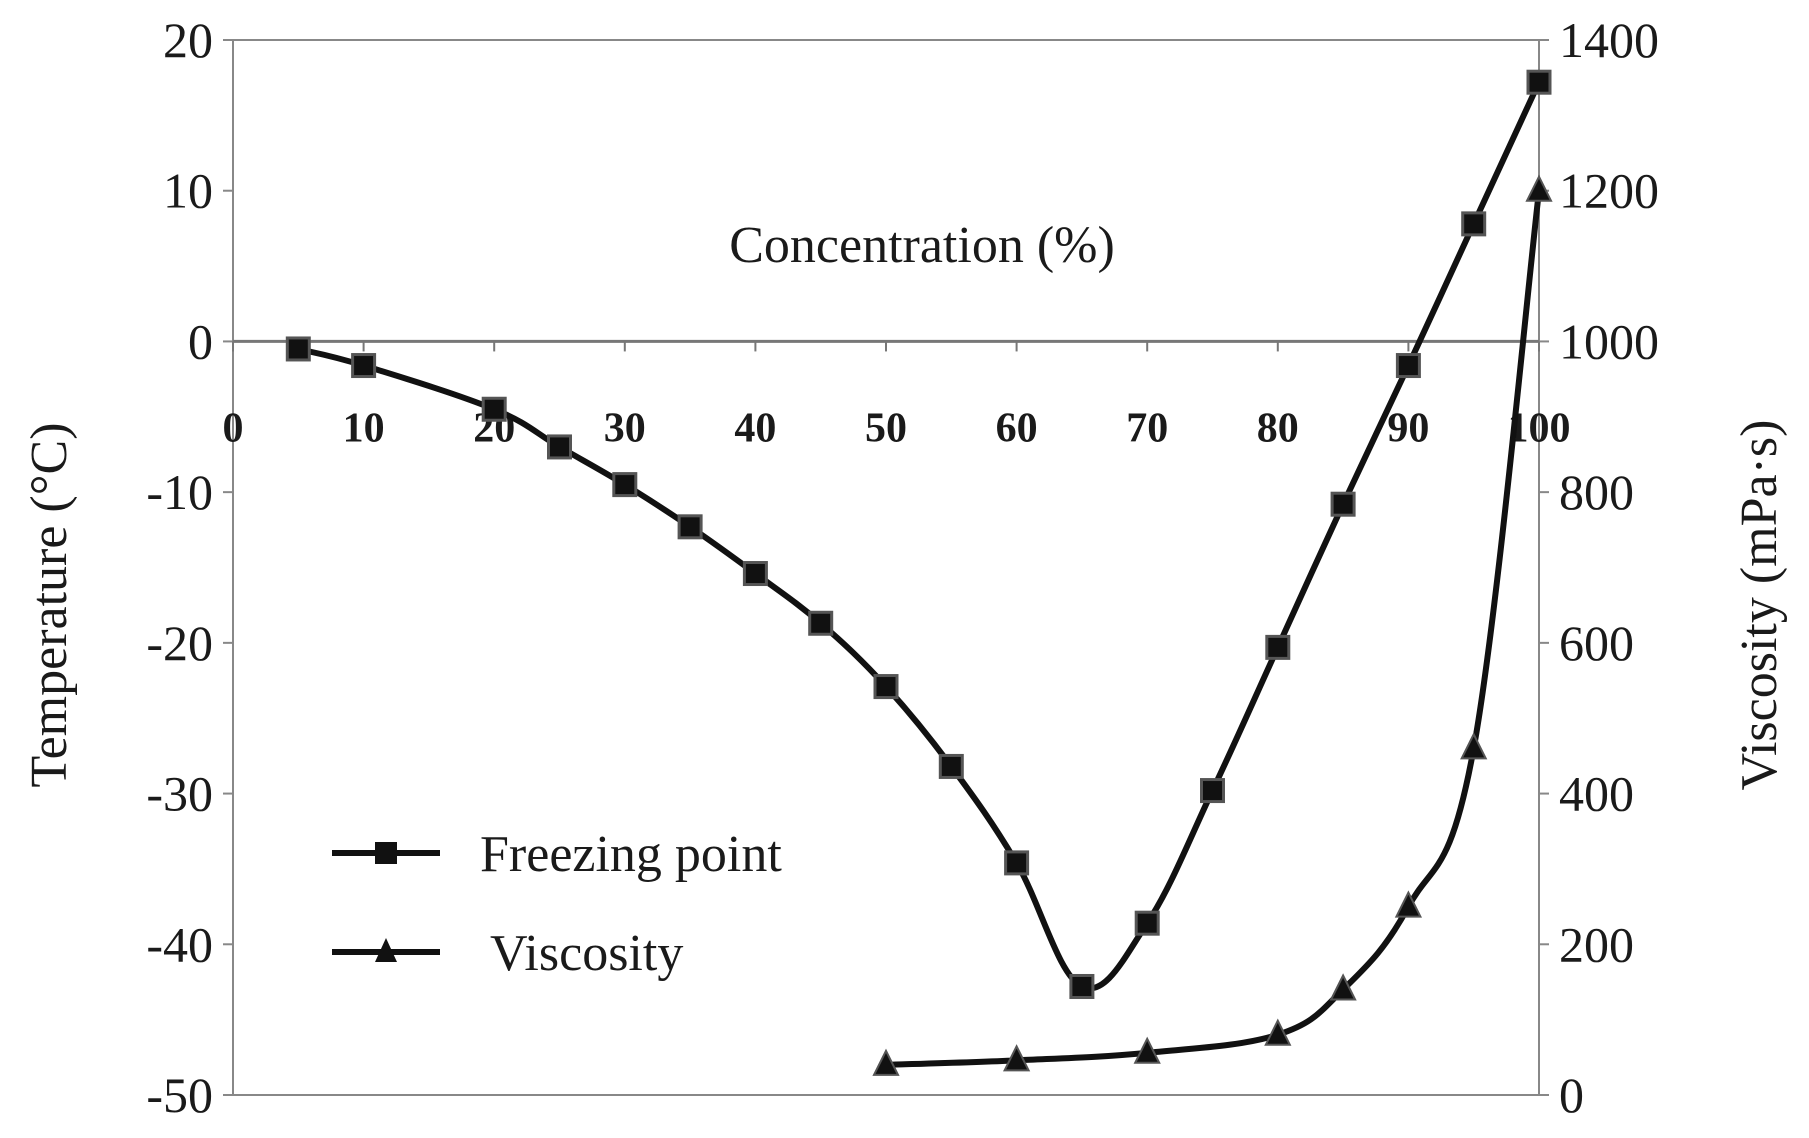  Describe the element at coordinates (188, 191) in the screenshot. I see `y-tick-label: 10` at that location.